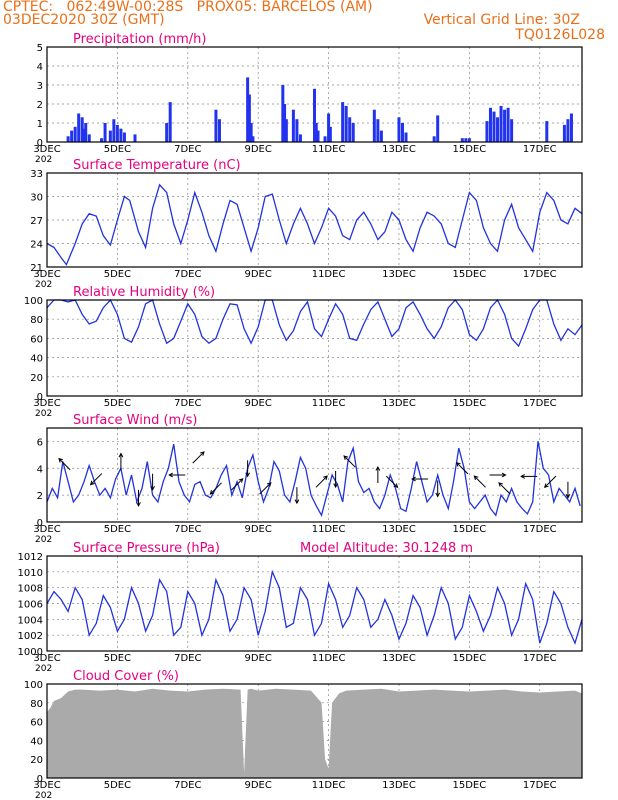 This screenshot has width=618, height=800. What do you see at coordinates (187, 274) in the screenshot?
I see `x-tick-label: 7DEC` at bounding box center [187, 274].